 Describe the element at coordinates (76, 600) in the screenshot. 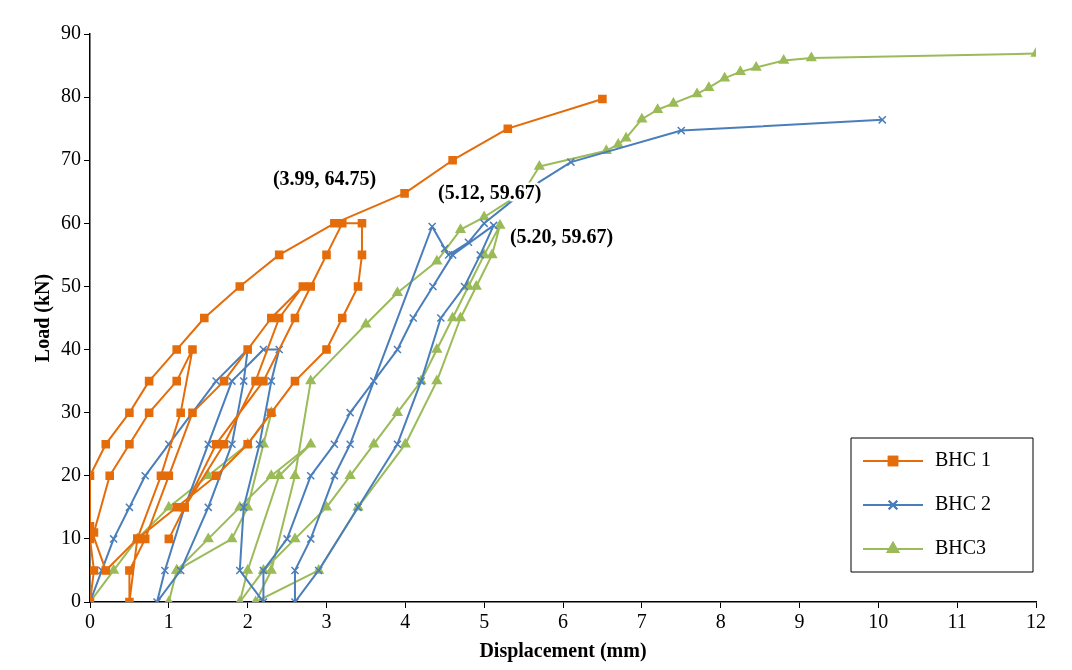

I see `y-tick-label: 0` at that location.